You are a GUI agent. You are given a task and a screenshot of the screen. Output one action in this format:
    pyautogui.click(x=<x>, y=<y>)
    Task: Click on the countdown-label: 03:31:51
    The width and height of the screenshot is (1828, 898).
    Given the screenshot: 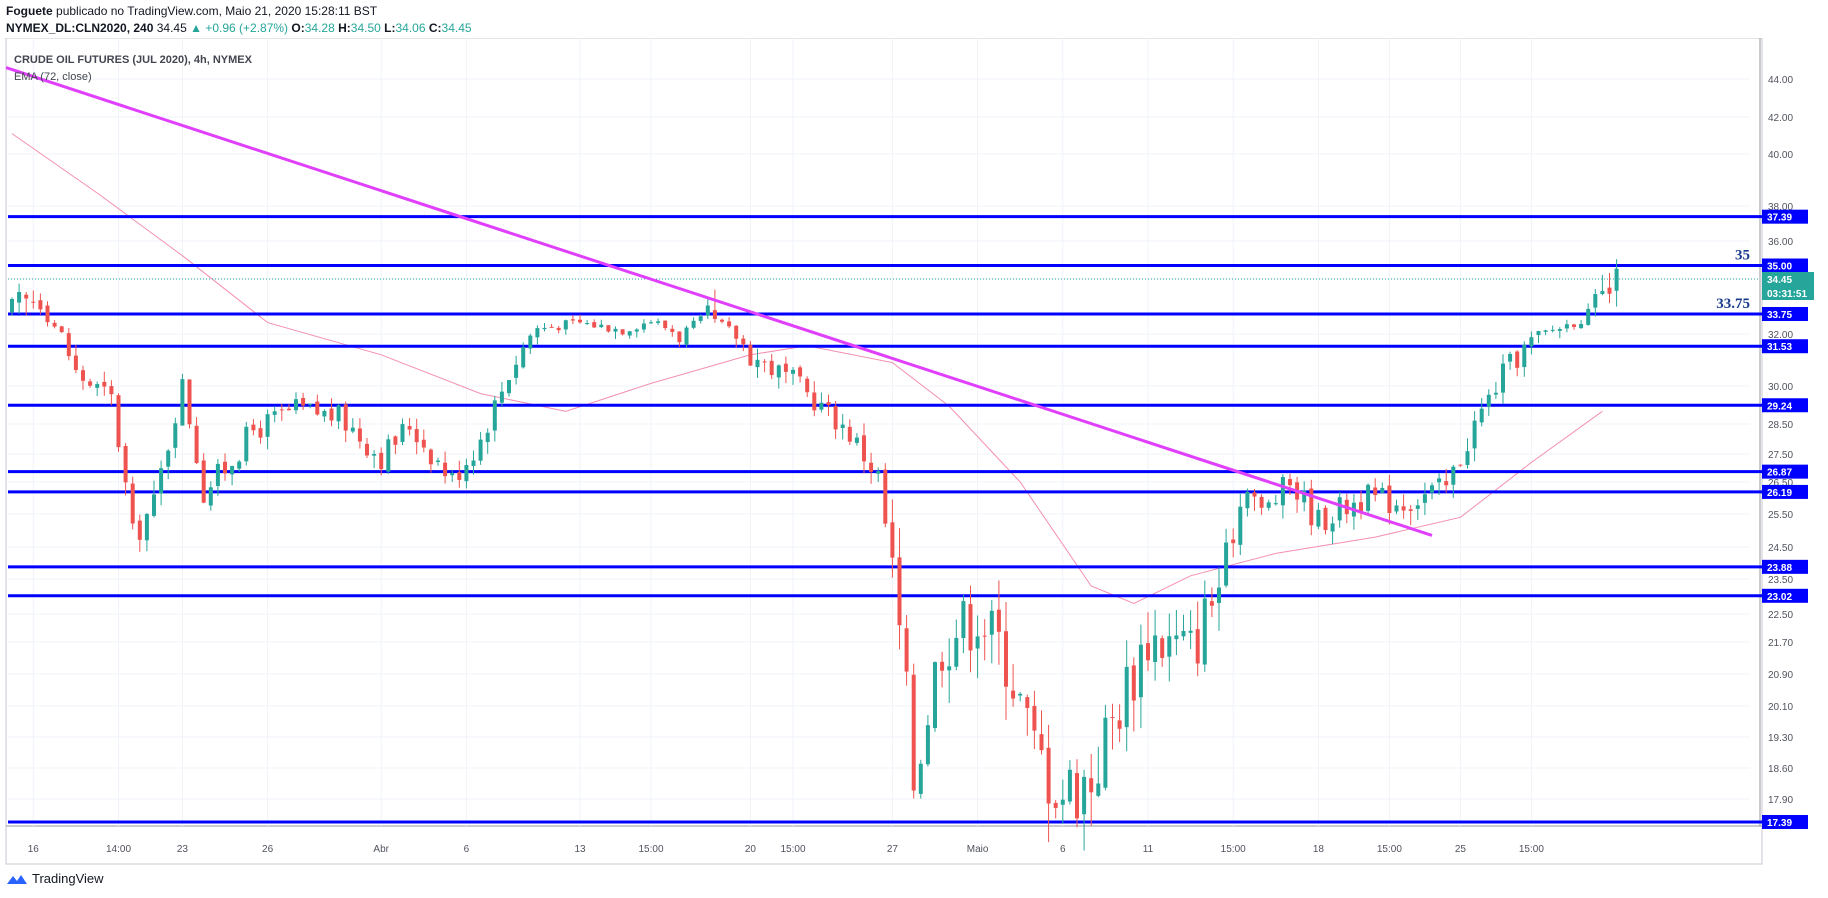 What is the action you would take?
    pyautogui.click(x=1787, y=294)
    